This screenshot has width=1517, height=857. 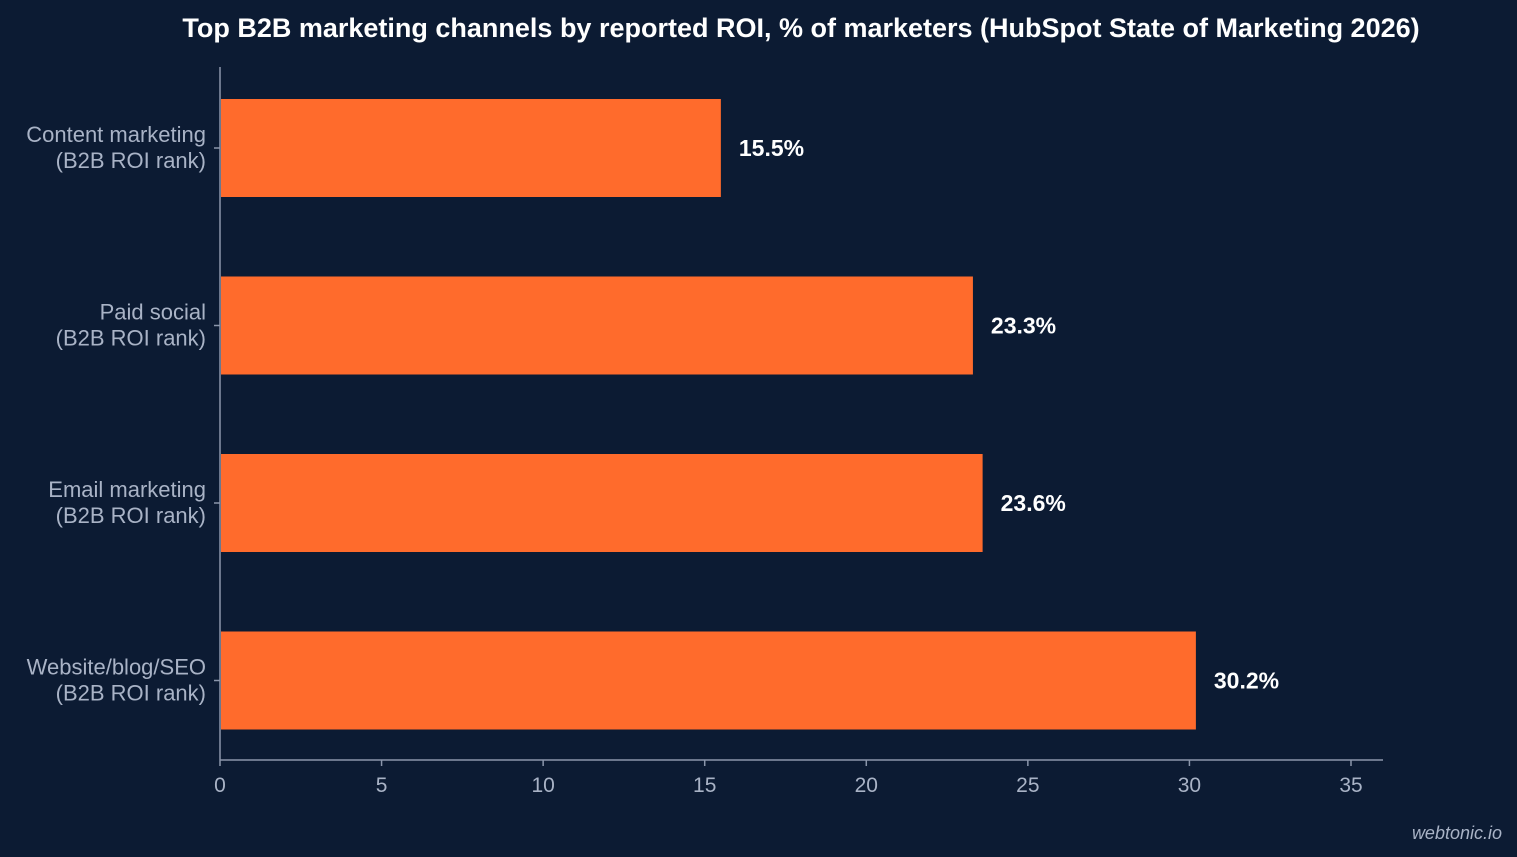 I want to click on x-tick-label: 15, so click(x=704, y=785).